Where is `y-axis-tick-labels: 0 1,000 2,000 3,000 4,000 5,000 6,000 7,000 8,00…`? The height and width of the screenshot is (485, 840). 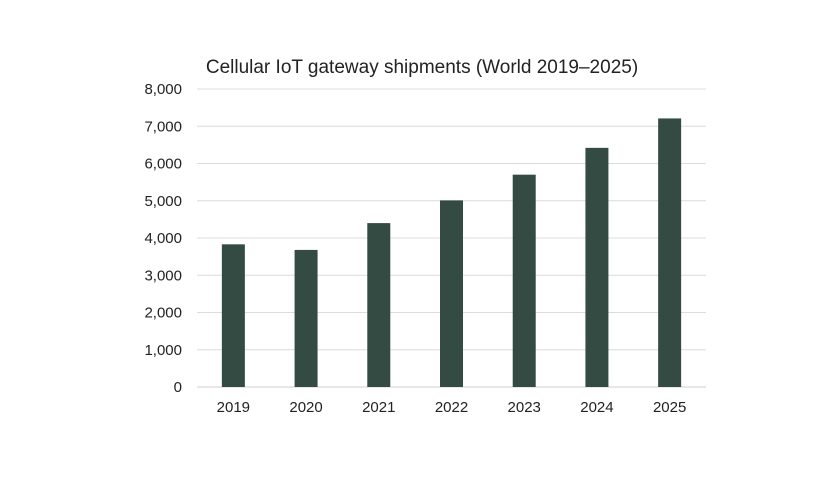 y-axis-tick-labels: 0 1,000 2,000 3,000 4,000 5,000 6,000 7,000 8,00… is located at coordinates (163, 238).